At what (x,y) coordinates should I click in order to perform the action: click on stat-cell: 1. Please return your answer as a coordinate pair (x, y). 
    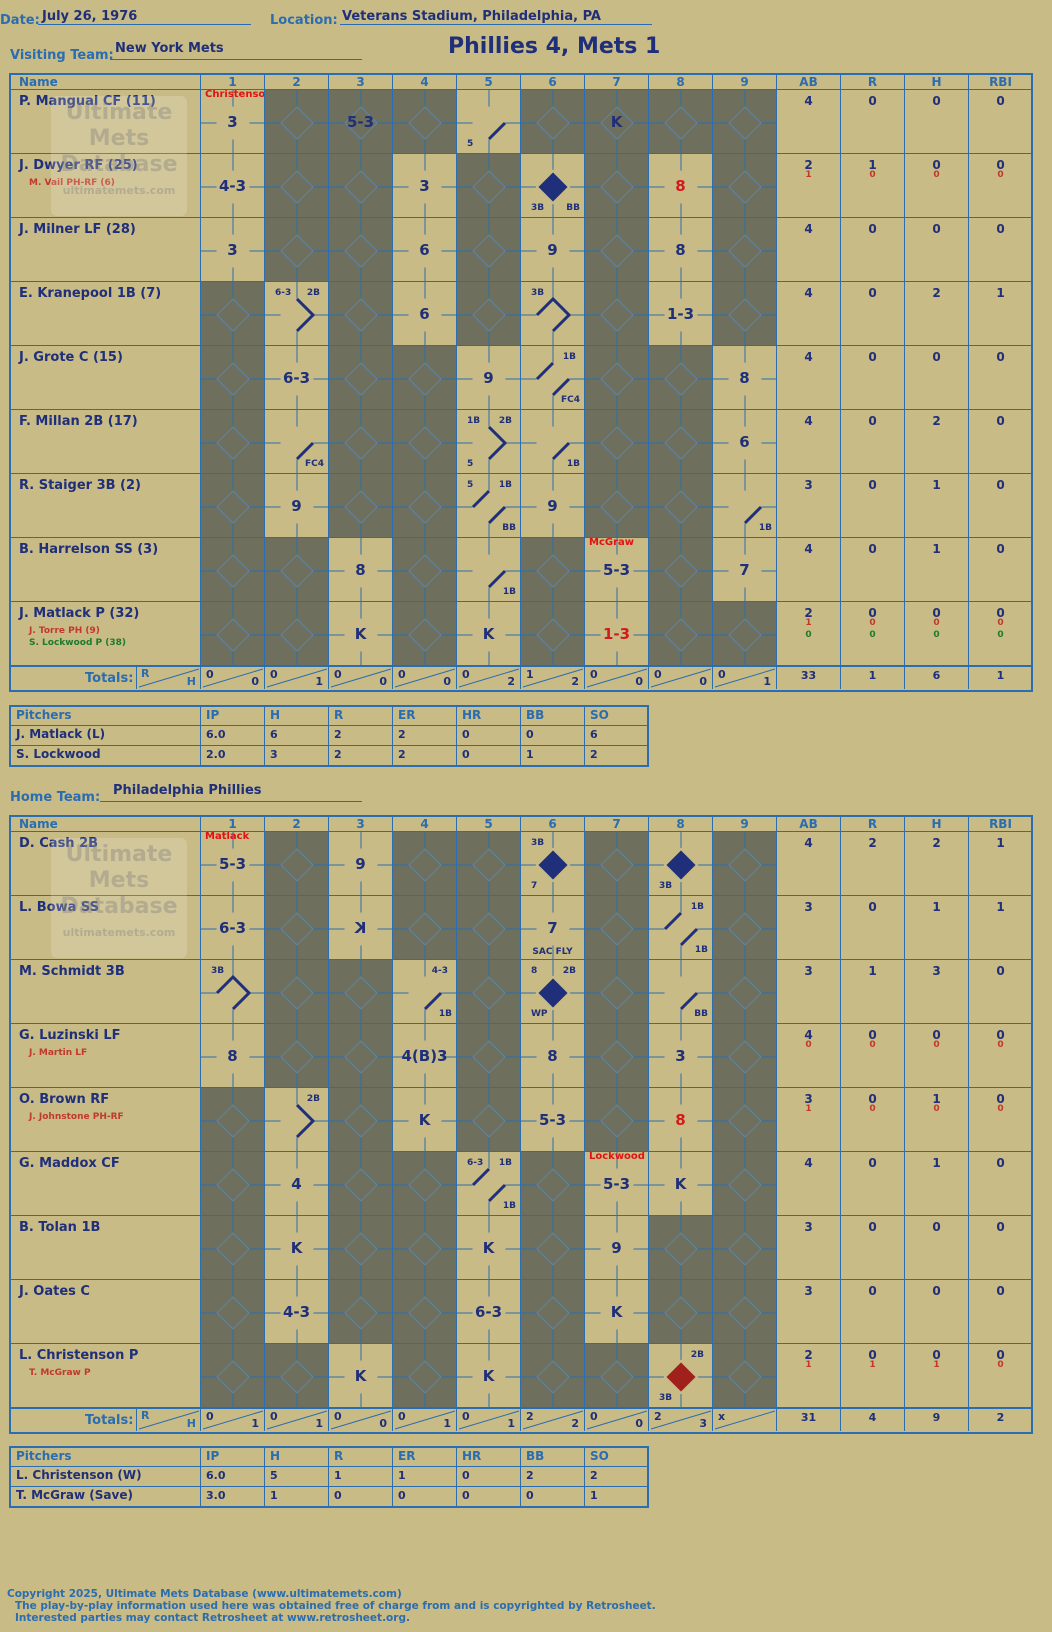
    Looking at the image, I should click on (873, 991).